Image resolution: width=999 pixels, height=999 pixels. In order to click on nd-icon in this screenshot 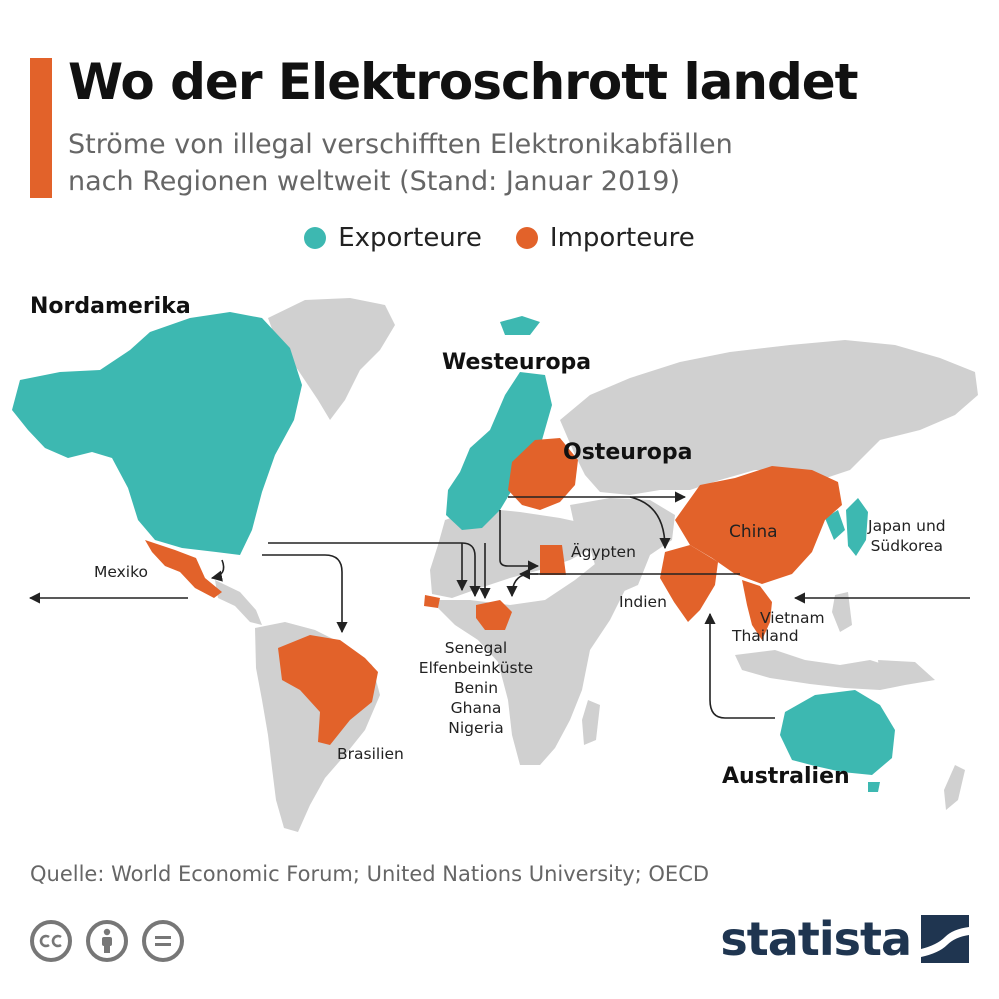, I will do `click(163, 941)`.